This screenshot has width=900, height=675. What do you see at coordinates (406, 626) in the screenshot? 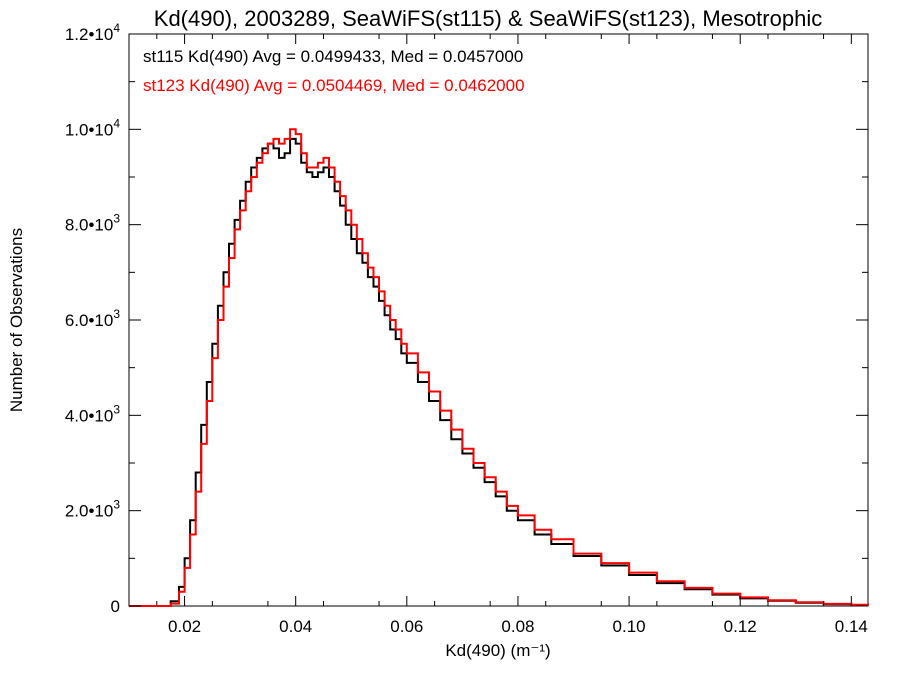
I see `x-tick-label: 0.06` at bounding box center [406, 626].